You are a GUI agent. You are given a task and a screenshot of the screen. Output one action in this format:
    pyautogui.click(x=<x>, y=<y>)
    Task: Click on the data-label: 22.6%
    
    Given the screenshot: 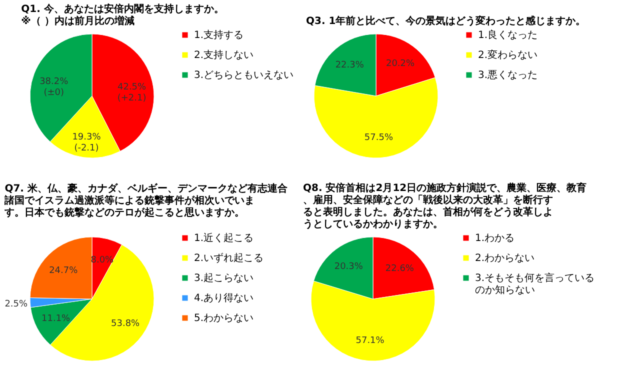 What is the action you would take?
    pyautogui.click(x=399, y=269)
    